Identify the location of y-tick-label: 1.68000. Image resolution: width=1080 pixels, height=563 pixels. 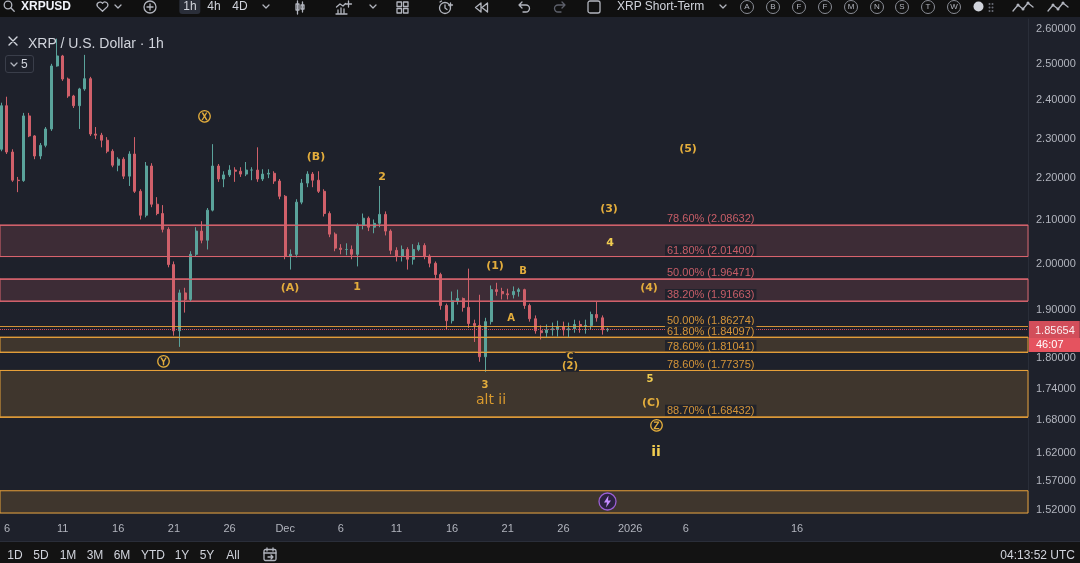
(1056, 419).